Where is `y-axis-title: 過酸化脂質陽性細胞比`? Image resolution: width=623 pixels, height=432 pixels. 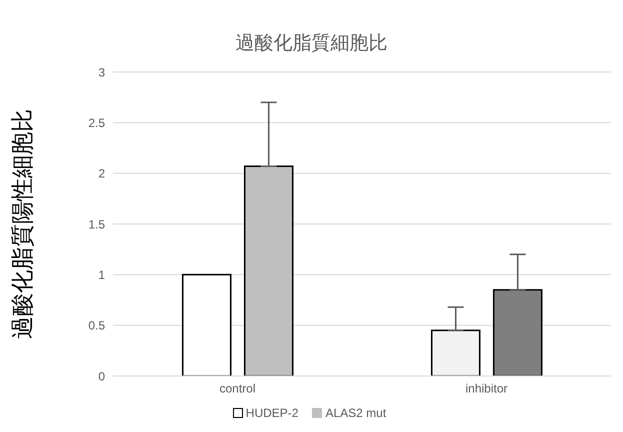
y-axis-title: 過酸化脂質陽性細胞比 is located at coordinates (22, 224).